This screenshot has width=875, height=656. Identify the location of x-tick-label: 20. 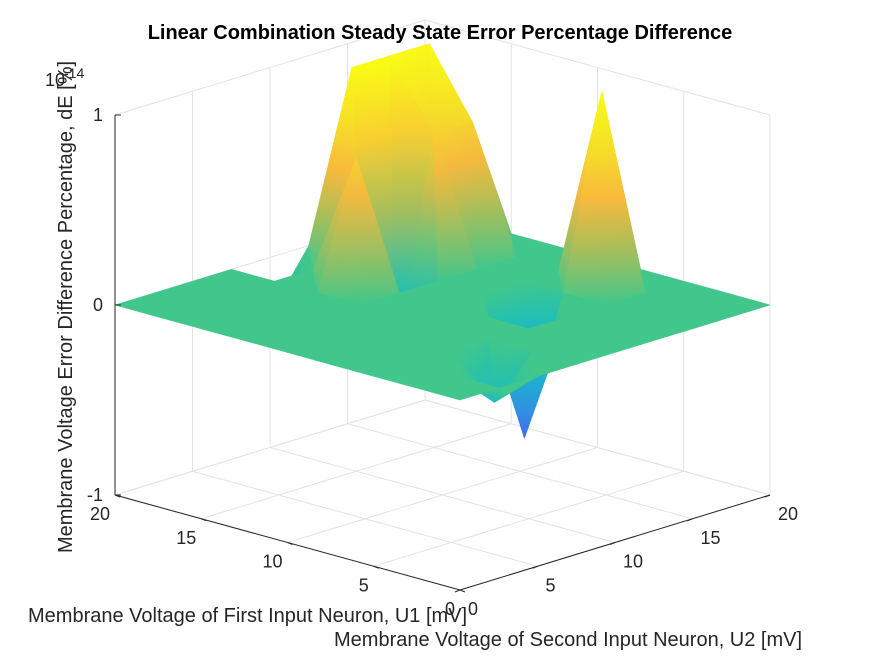
(100, 514).